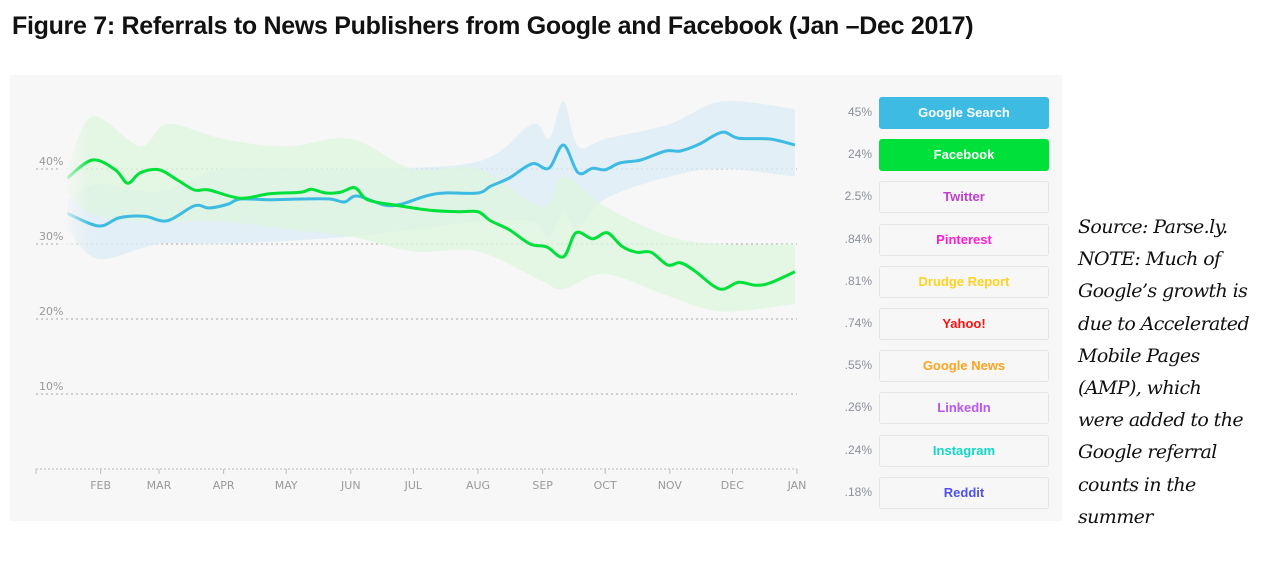 The width and height of the screenshot is (1278, 564). I want to click on legend-item: .18% Reddit, so click(938, 492).